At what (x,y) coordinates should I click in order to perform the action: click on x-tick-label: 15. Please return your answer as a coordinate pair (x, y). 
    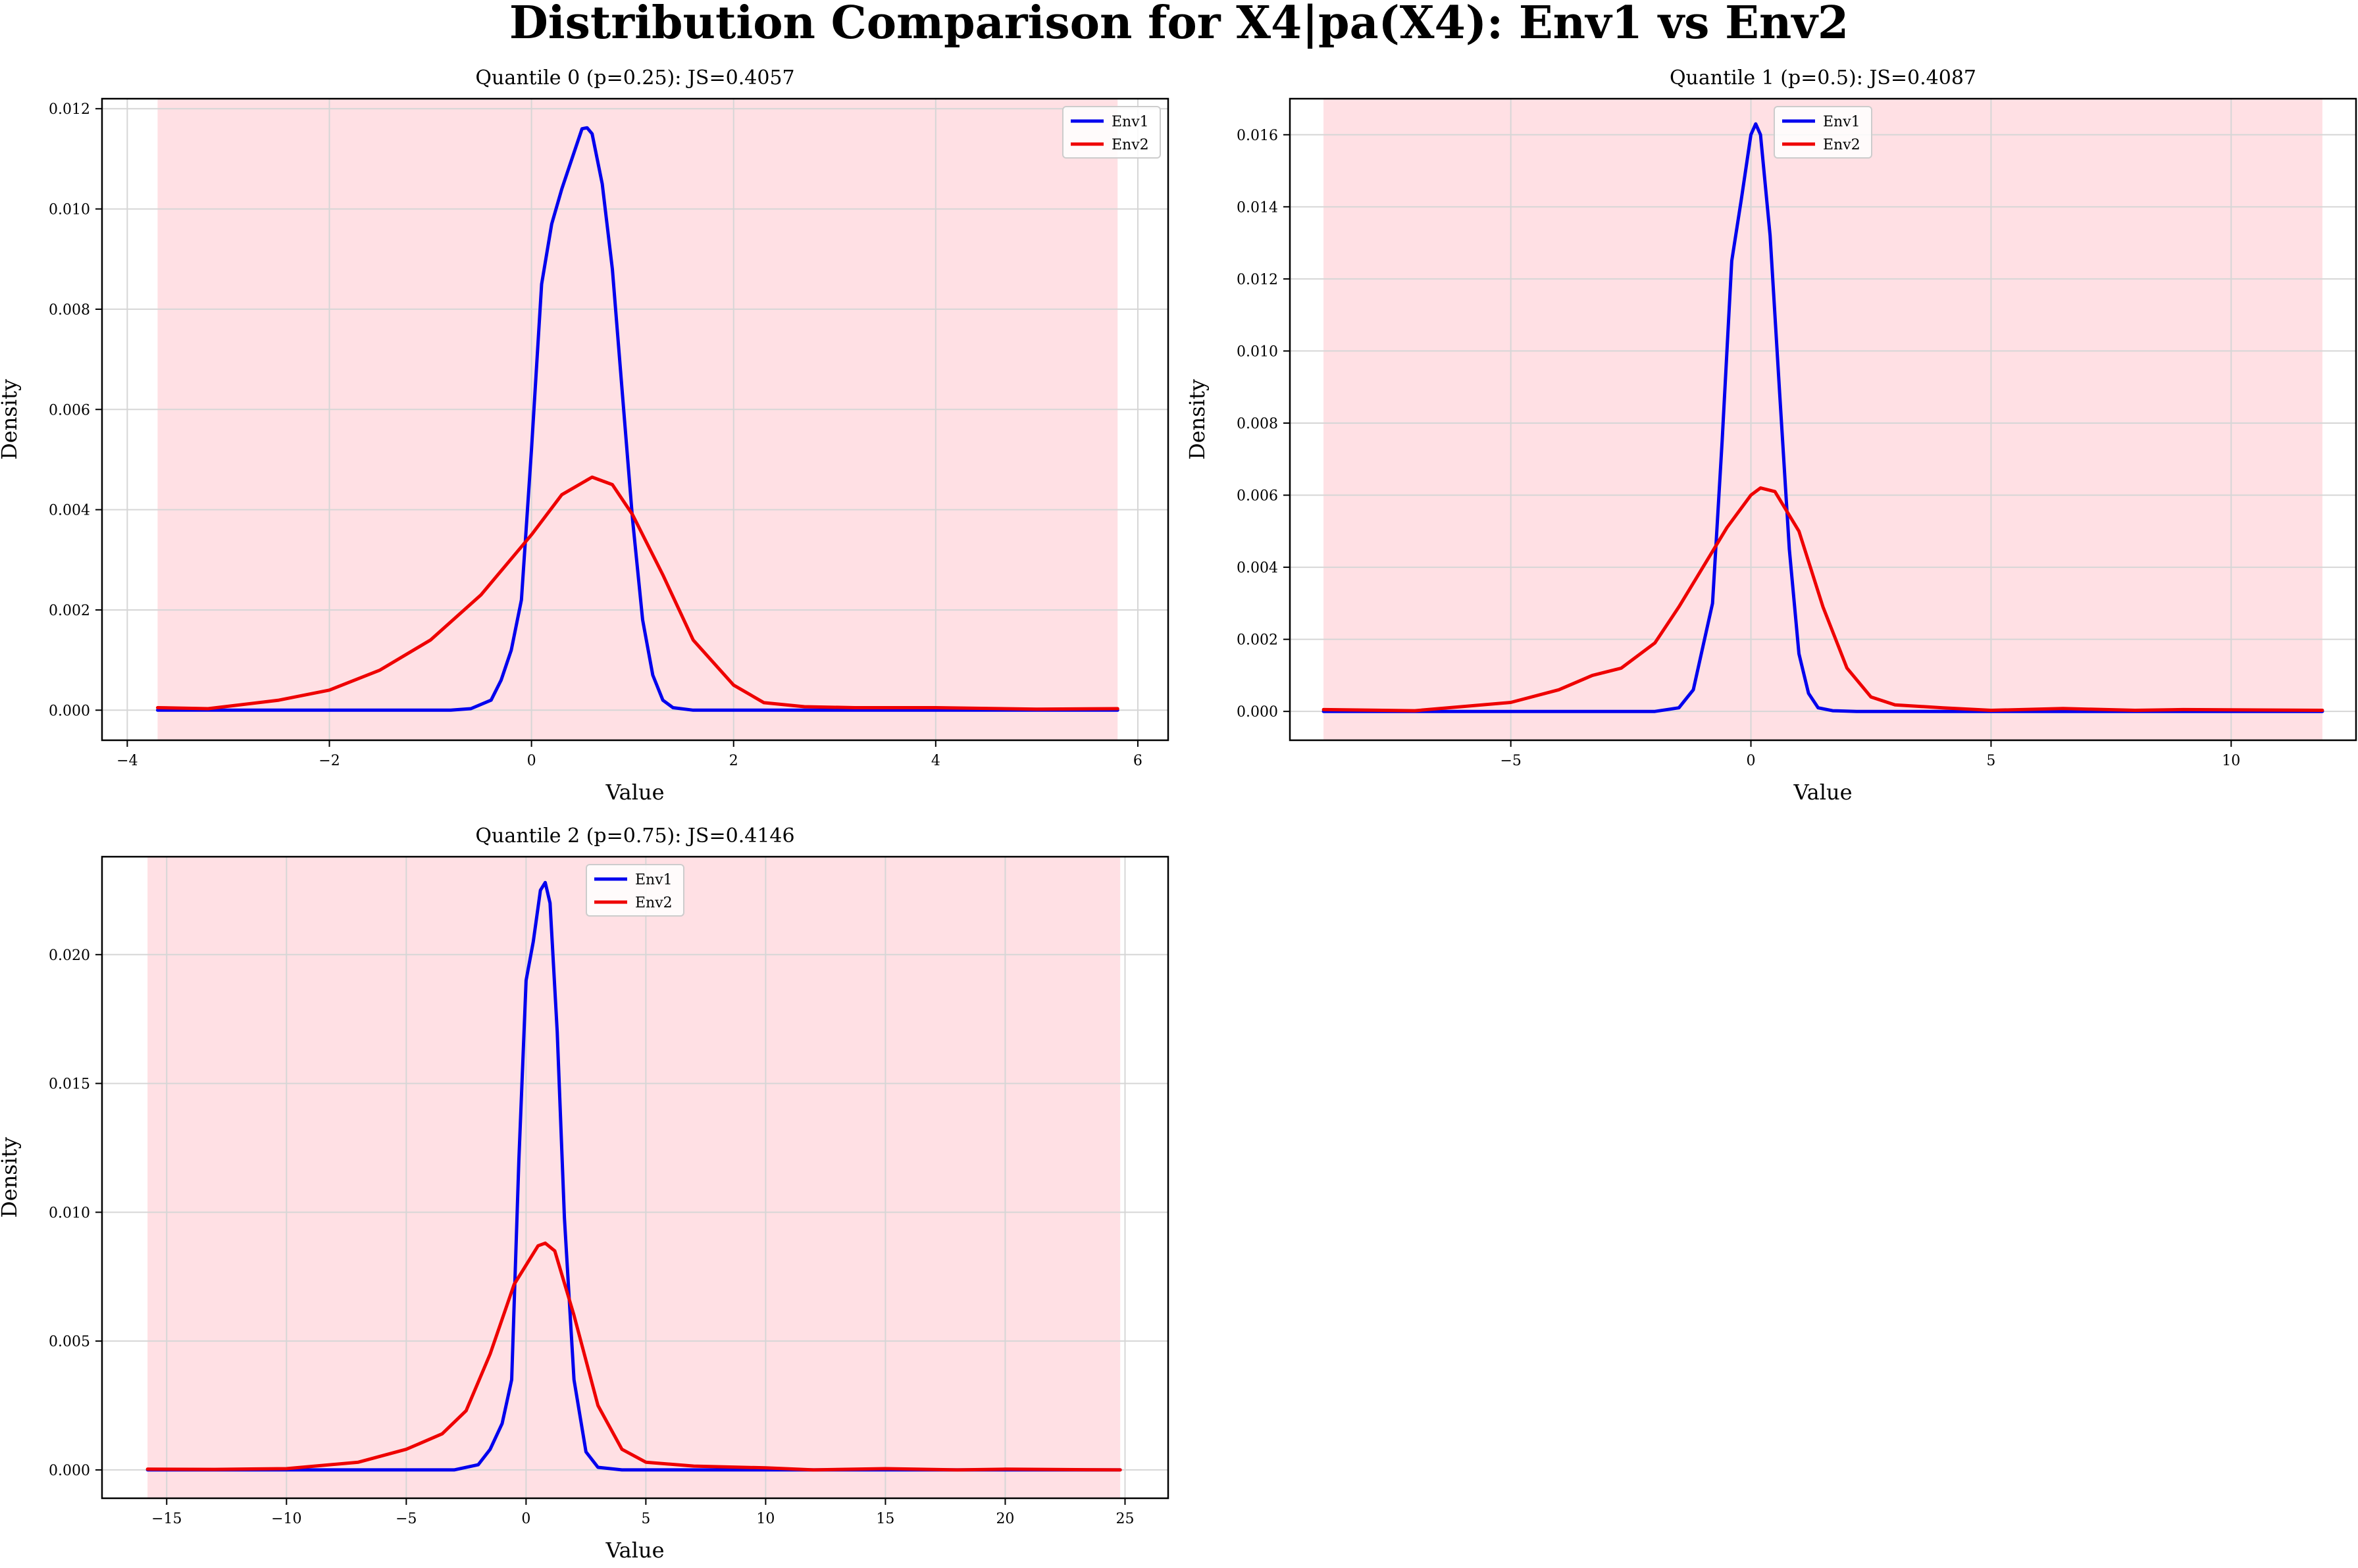
    Looking at the image, I should click on (885, 1519).